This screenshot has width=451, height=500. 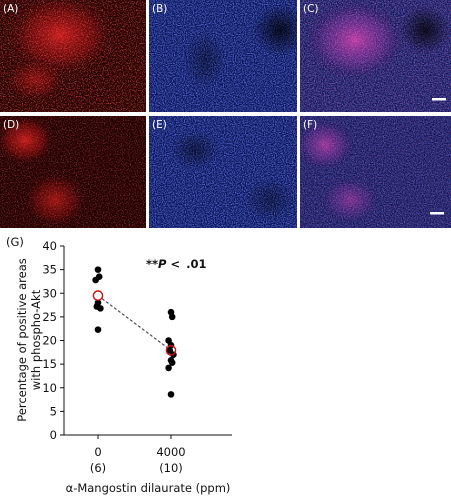 What do you see at coordinates (223, 172) in the screenshot?
I see `micrograph-panel-e` at bounding box center [223, 172].